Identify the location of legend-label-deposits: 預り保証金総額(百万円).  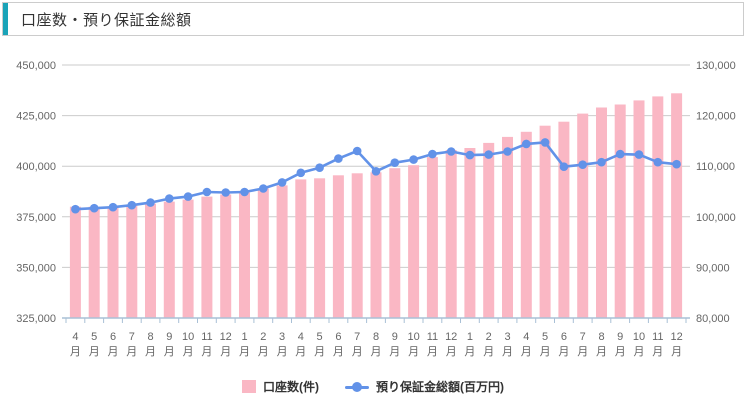
(440, 387).